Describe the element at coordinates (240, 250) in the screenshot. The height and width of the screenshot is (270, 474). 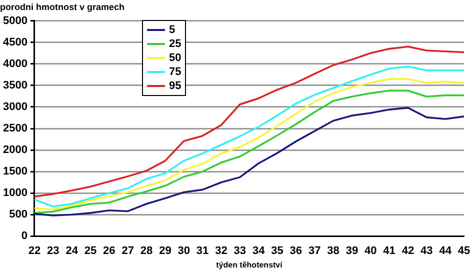
I see `x-tick-label: 33` at that location.